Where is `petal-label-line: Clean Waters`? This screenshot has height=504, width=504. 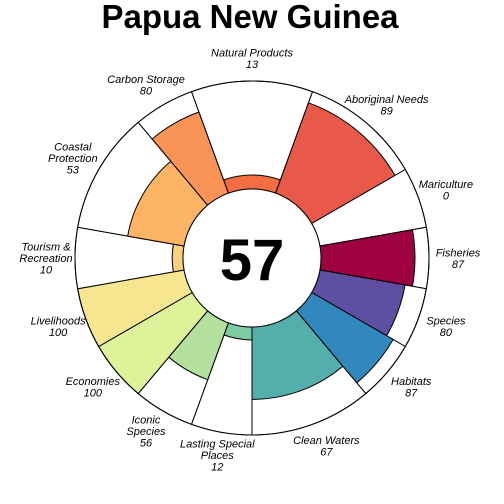
petal-label-line: Clean Waters is located at coordinates (326, 441).